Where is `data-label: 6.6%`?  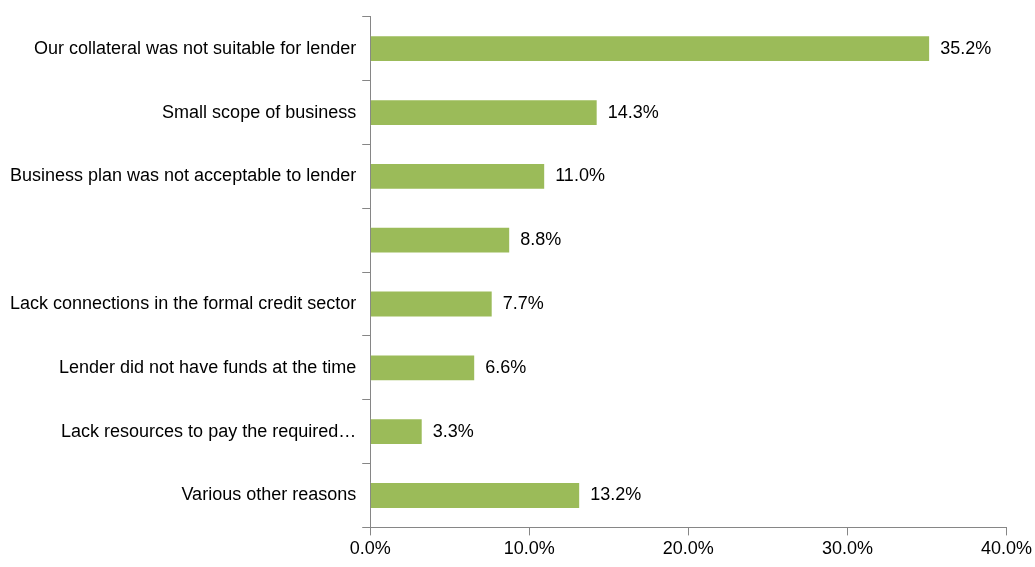 data-label: 6.6% is located at coordinates (506, 366).